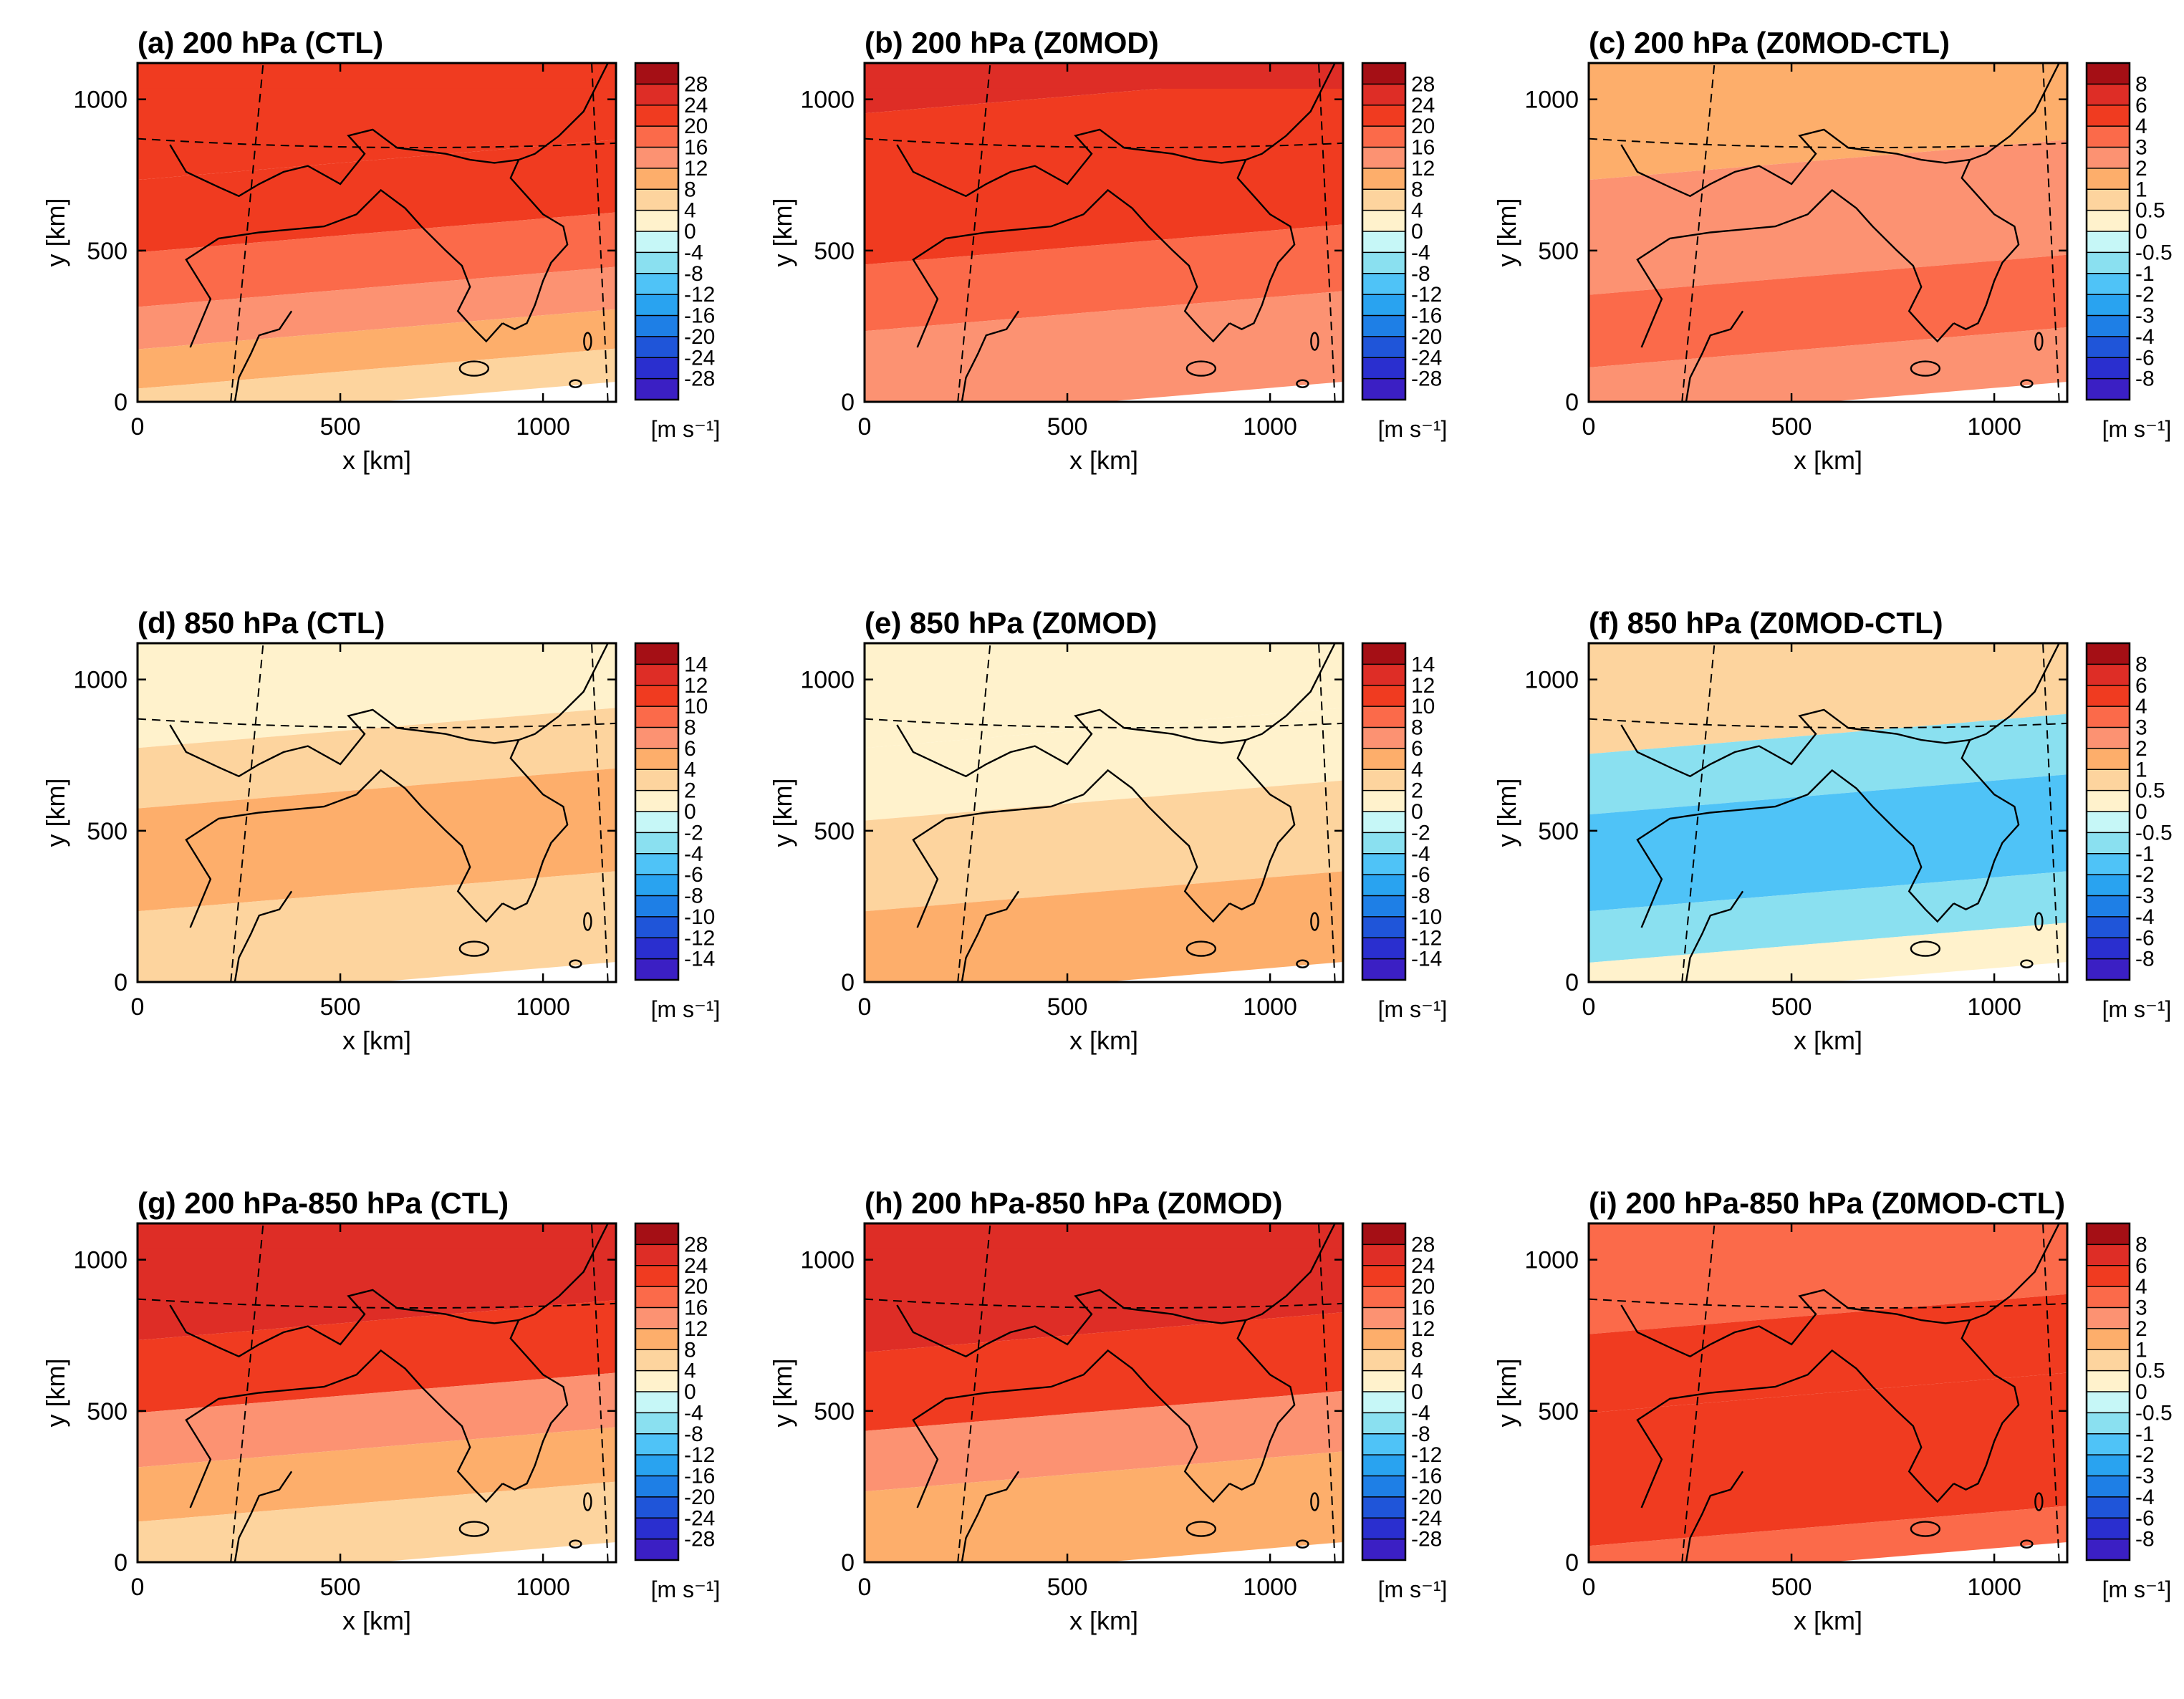  What do you see at coordinates (376, 1620) in the screenshot?
I see `x-axis-label: x [km]` at bounding box center [376, 1620].